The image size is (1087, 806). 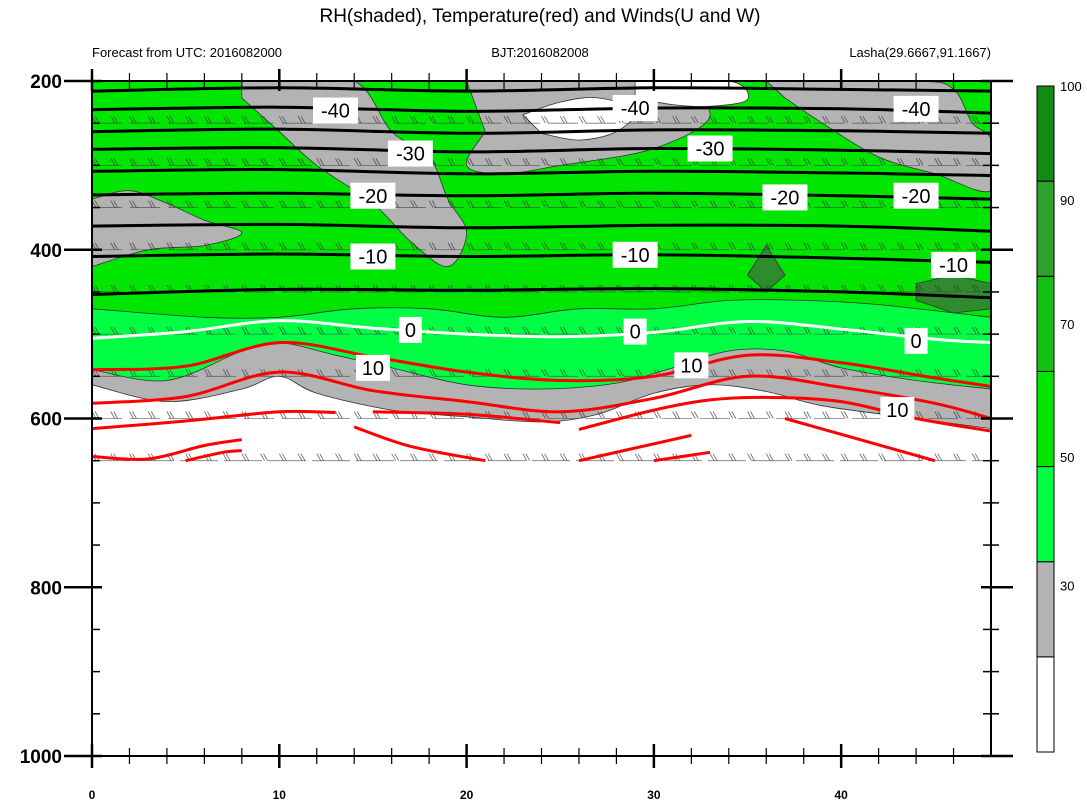 What do you see at coordinates (916, 110) in the screenshot?
I see `contour-label-text: -40` at bounding box center [916, 110].